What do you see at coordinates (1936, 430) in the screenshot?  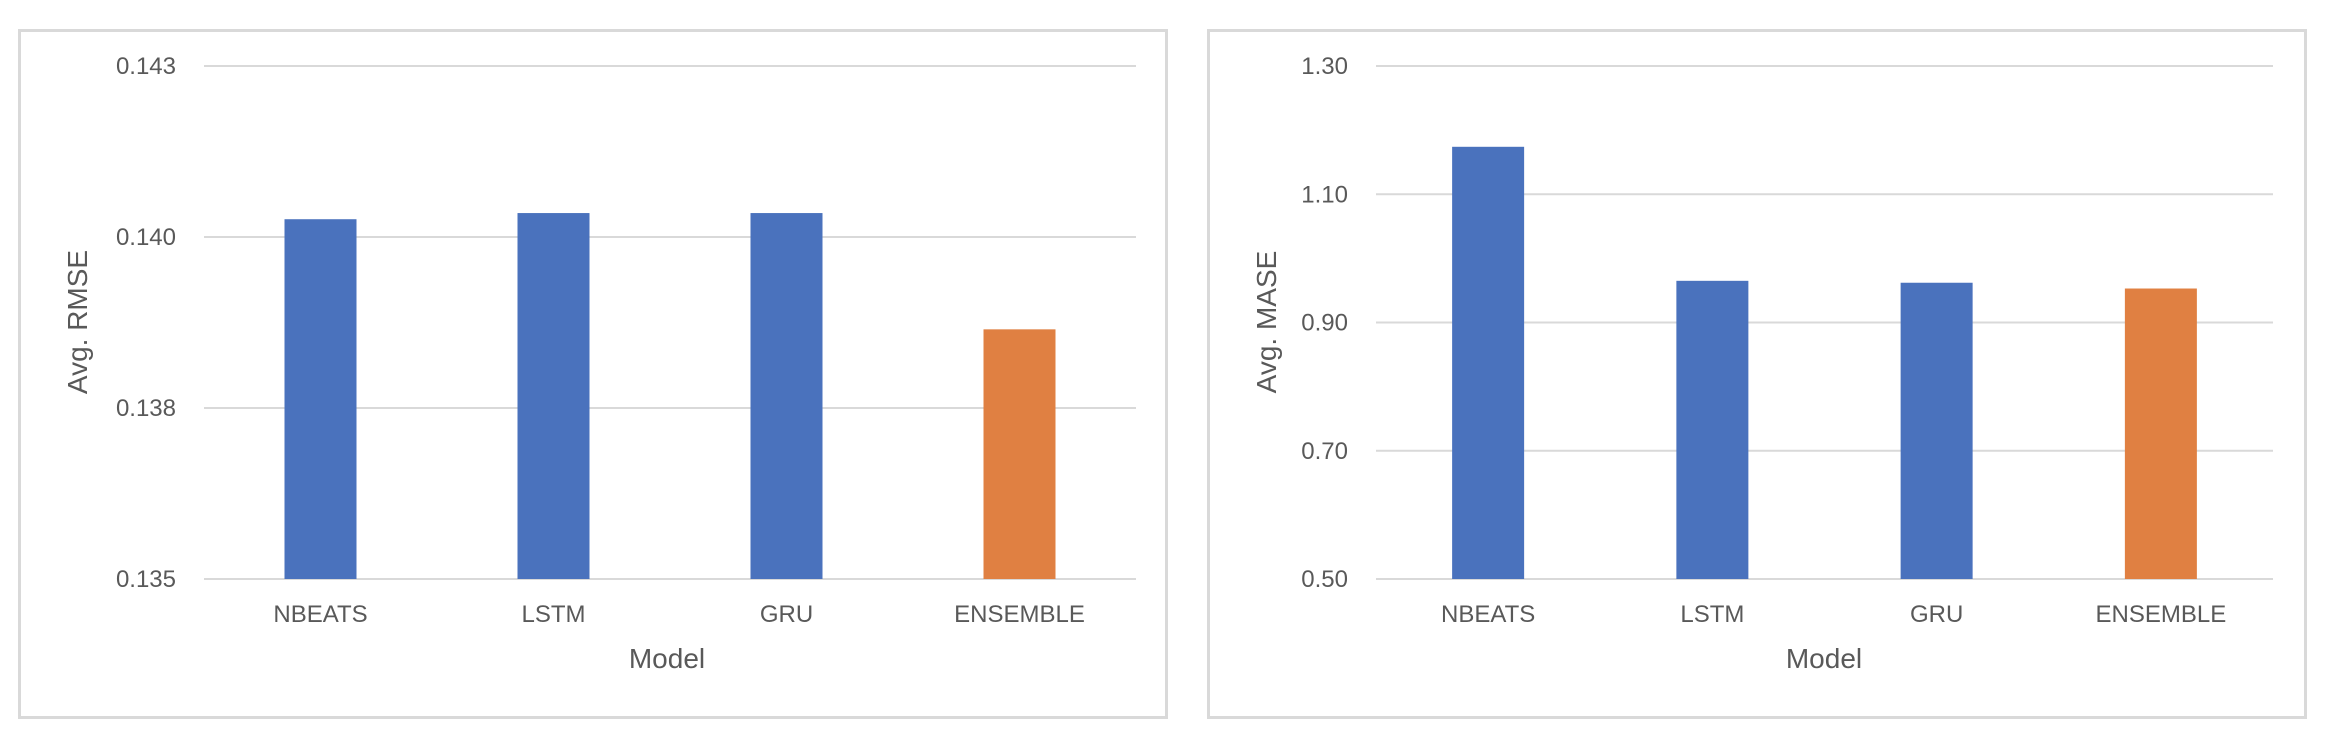 I see `mase-bar-gru` at bounding box center [1936, 430].